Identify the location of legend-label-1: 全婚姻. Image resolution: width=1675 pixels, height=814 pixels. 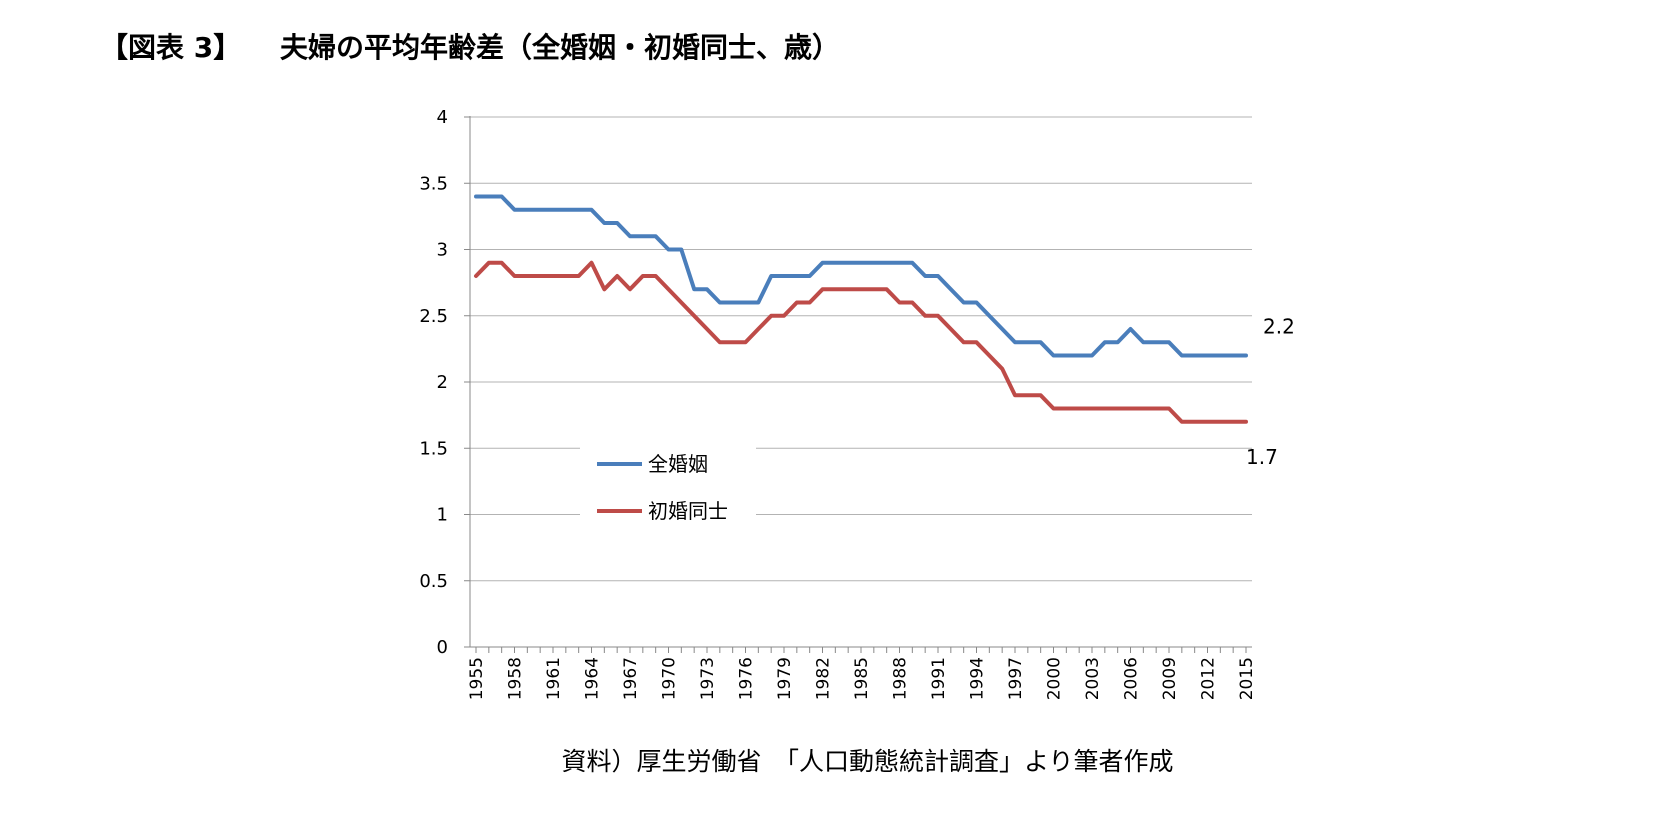
(678, 464).